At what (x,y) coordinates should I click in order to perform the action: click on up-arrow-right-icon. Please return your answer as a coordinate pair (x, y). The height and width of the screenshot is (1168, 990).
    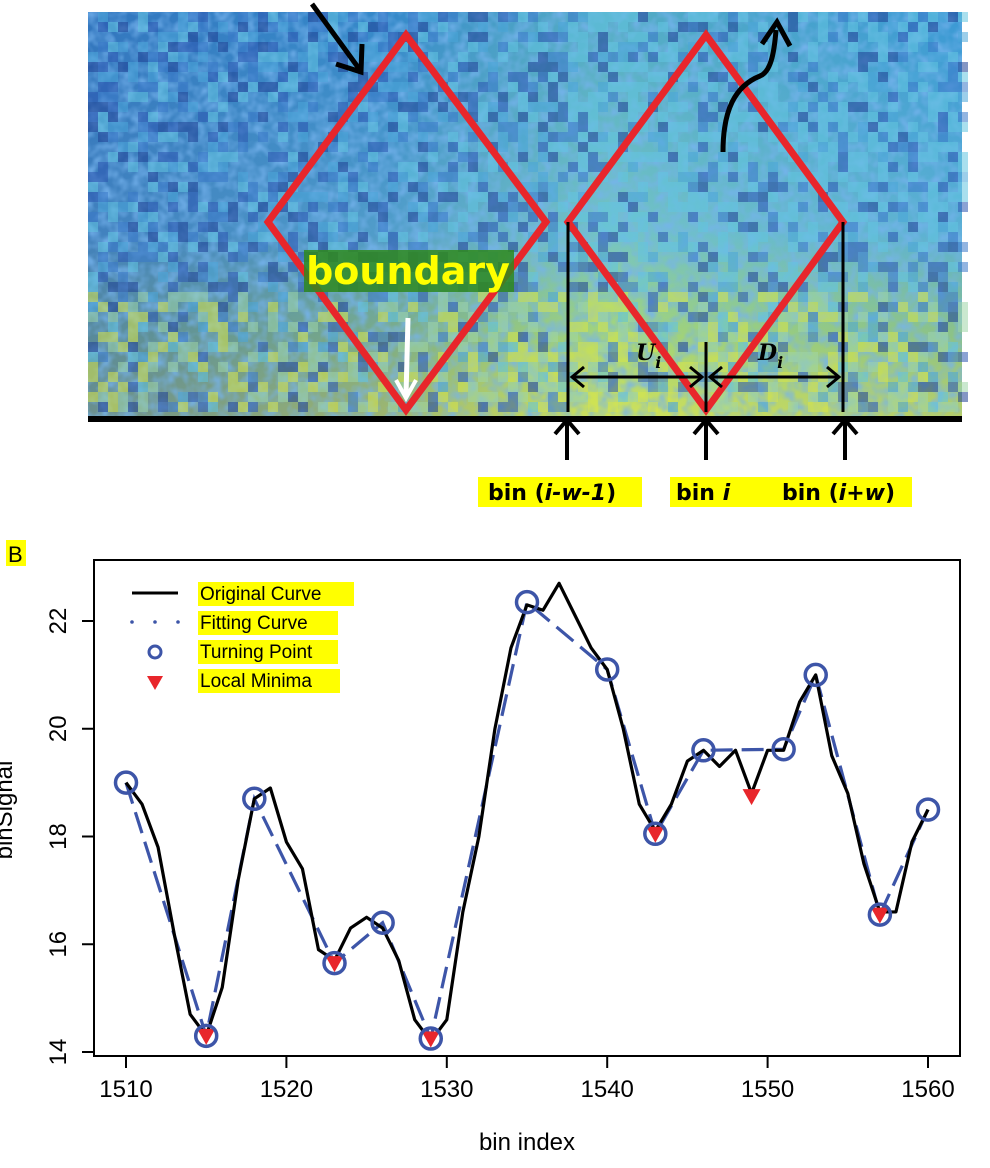
    Looking at the image, I should click on (845, 438).